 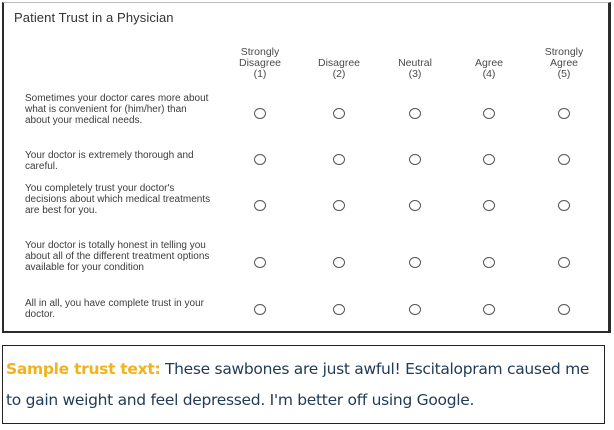 I want to click on column-header-neutral: Neutral (3), so click(x=415, y=63).